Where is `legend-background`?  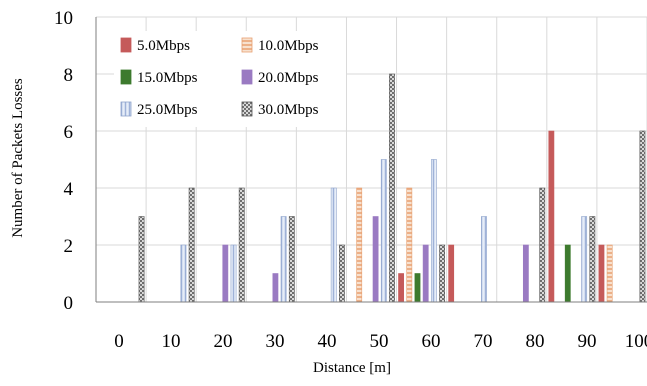
legend-background is located at coordinates (230, 79).